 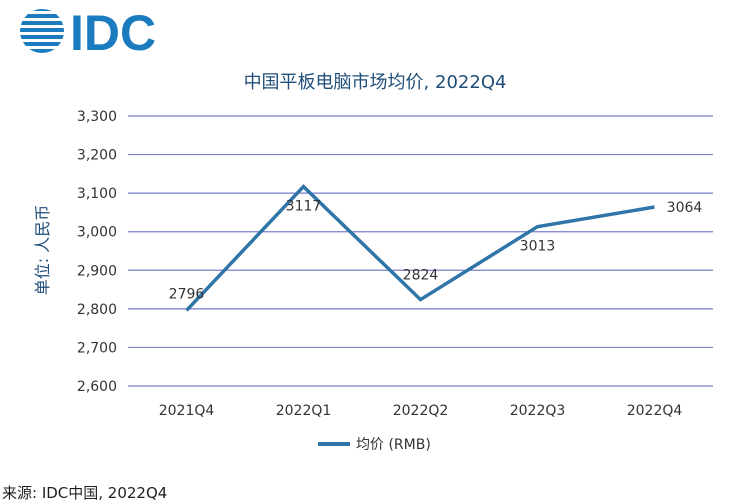 What do you see at coordinates (436, 251) in the screenshot?
I see `data-labels: 2796 3117 2824 3013 3064` at bounding box center [436, 251].